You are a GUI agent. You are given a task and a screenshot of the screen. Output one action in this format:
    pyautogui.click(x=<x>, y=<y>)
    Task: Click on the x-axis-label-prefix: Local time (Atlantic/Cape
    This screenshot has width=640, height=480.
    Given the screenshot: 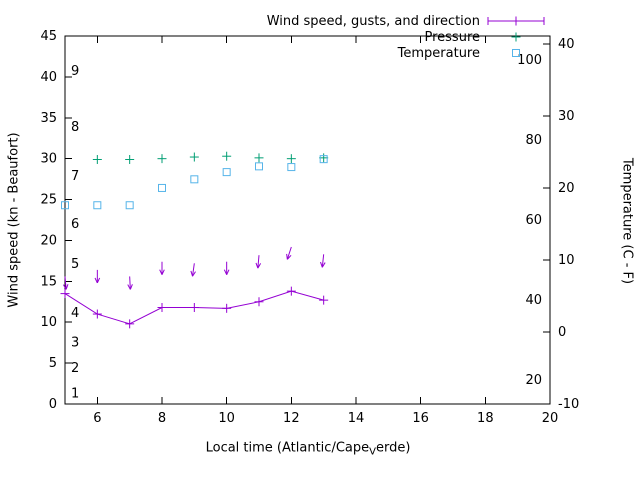 What is the action you would take?
    pyautogui.click(x=287, y=448)
    